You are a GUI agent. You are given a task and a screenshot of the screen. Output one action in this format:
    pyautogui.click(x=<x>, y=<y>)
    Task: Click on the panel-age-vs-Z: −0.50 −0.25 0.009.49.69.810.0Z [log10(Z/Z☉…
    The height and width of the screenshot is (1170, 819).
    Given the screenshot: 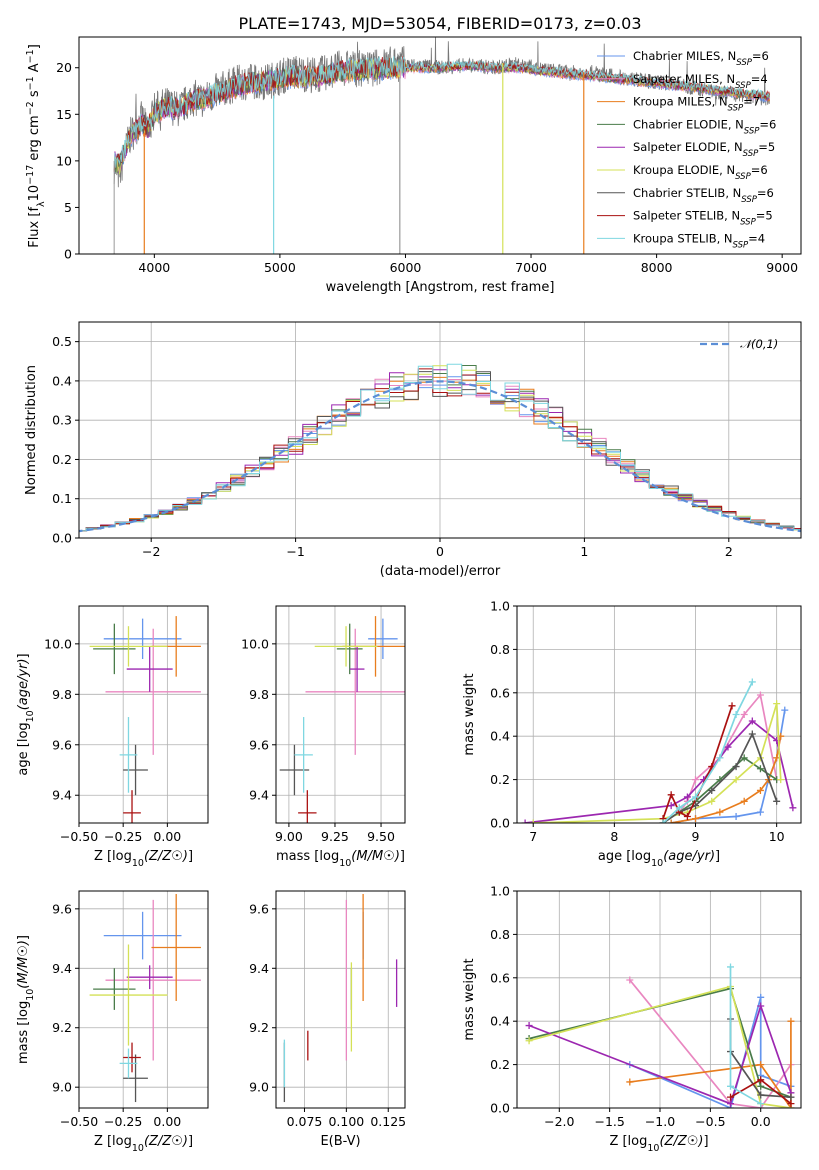 What is the action you would take?
    pyautogui.click(x=112, y=737)
    